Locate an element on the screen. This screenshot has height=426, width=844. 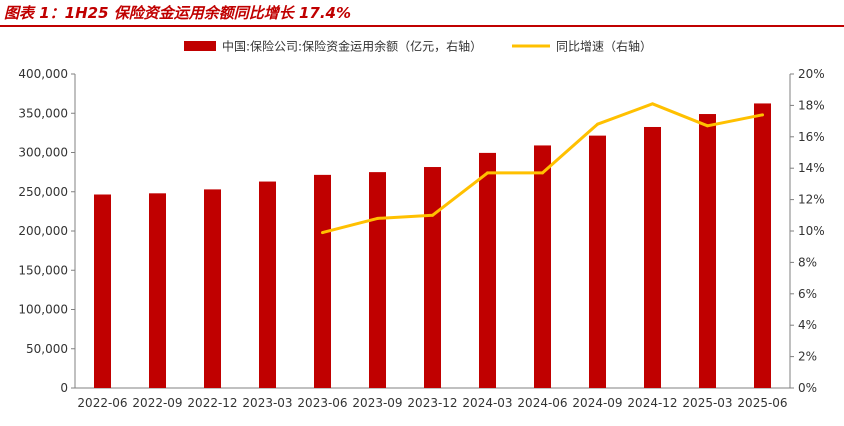
x-axis-tick-label: 2024-03 is located at coordinates (487, 403).